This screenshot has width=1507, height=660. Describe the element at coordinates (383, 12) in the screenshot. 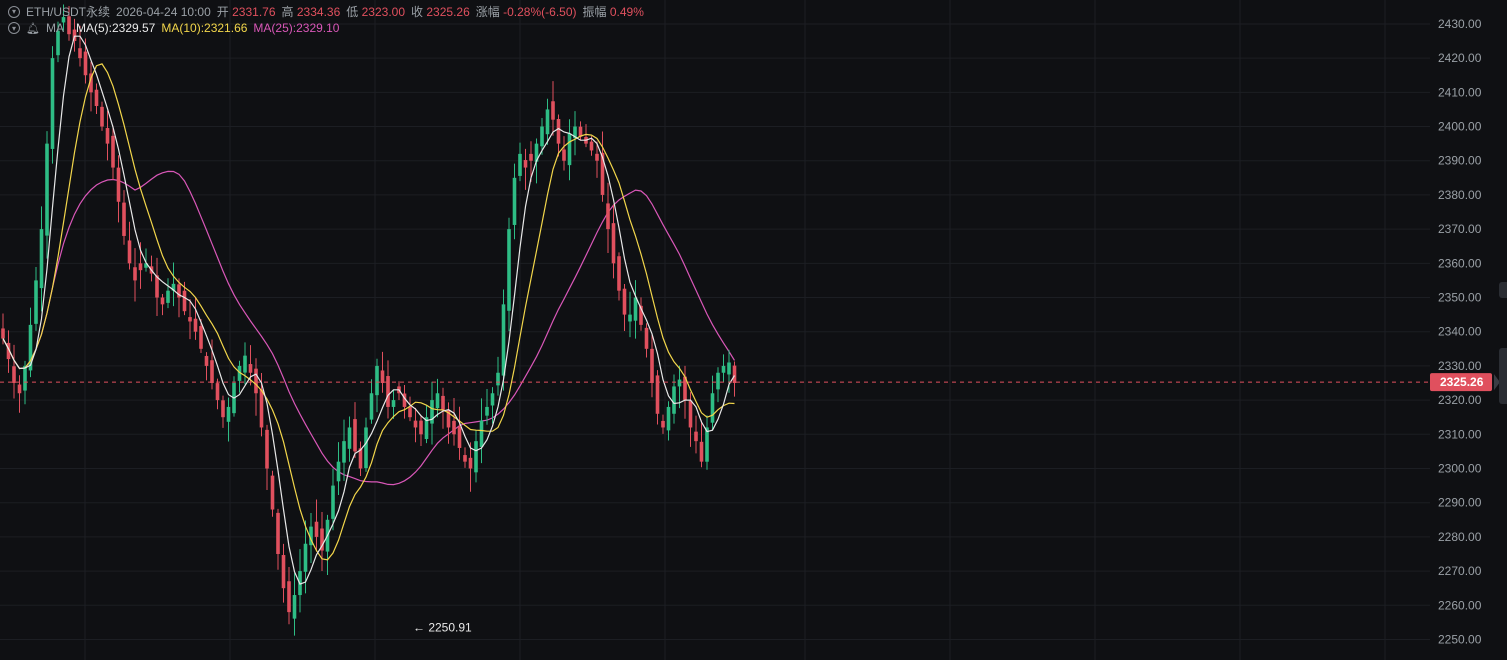

I see `low-value: 2323.00` at that location.